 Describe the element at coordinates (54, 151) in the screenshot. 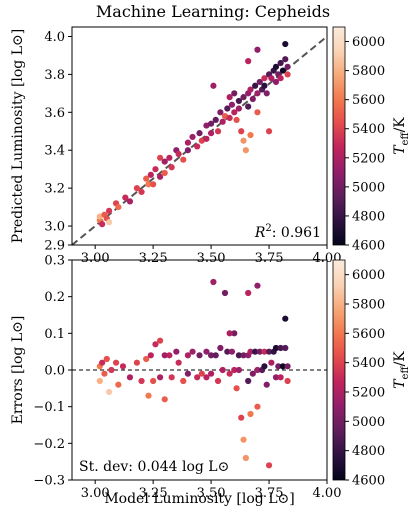

I see `y-tick-label: 3.4` at that location.